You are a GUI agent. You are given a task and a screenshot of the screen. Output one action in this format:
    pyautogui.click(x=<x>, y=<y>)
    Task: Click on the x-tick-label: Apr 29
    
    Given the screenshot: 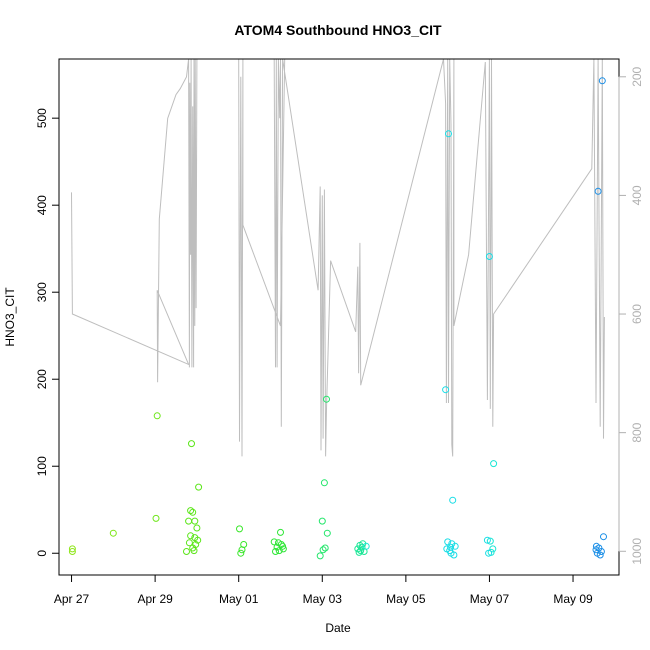 What is the action you would take?
    pyautogui.click(x=155, y=599)
    